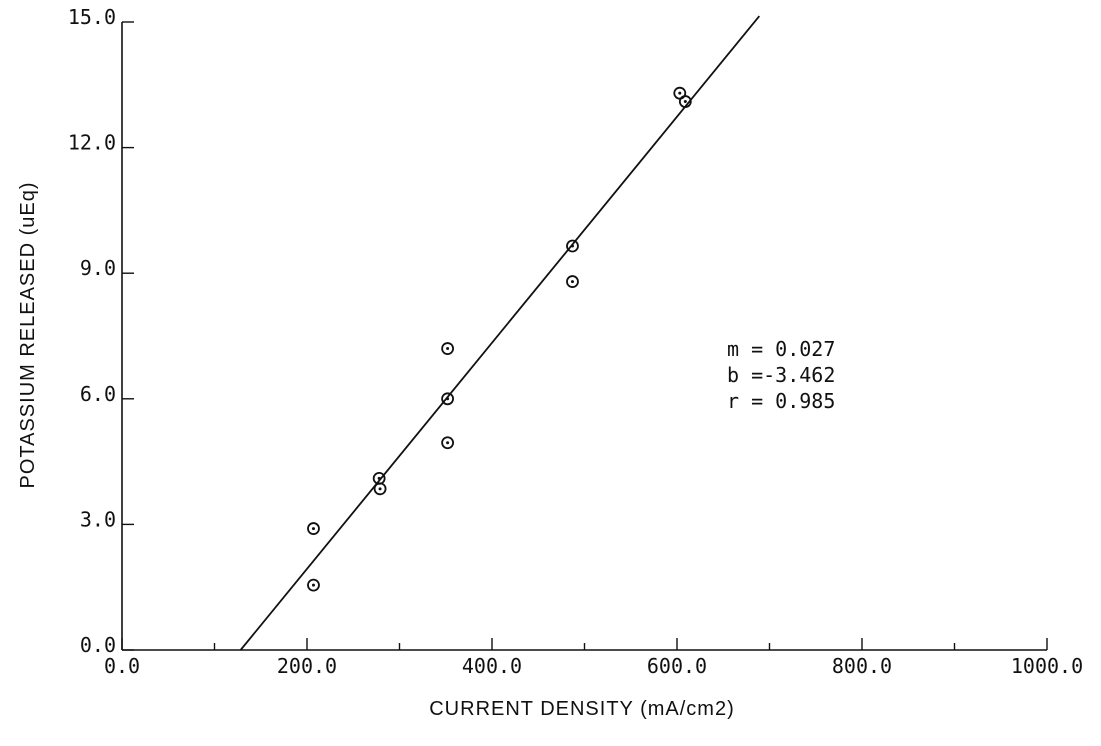  I want to click on x-tick-label: 600.0, so click(677, 666).